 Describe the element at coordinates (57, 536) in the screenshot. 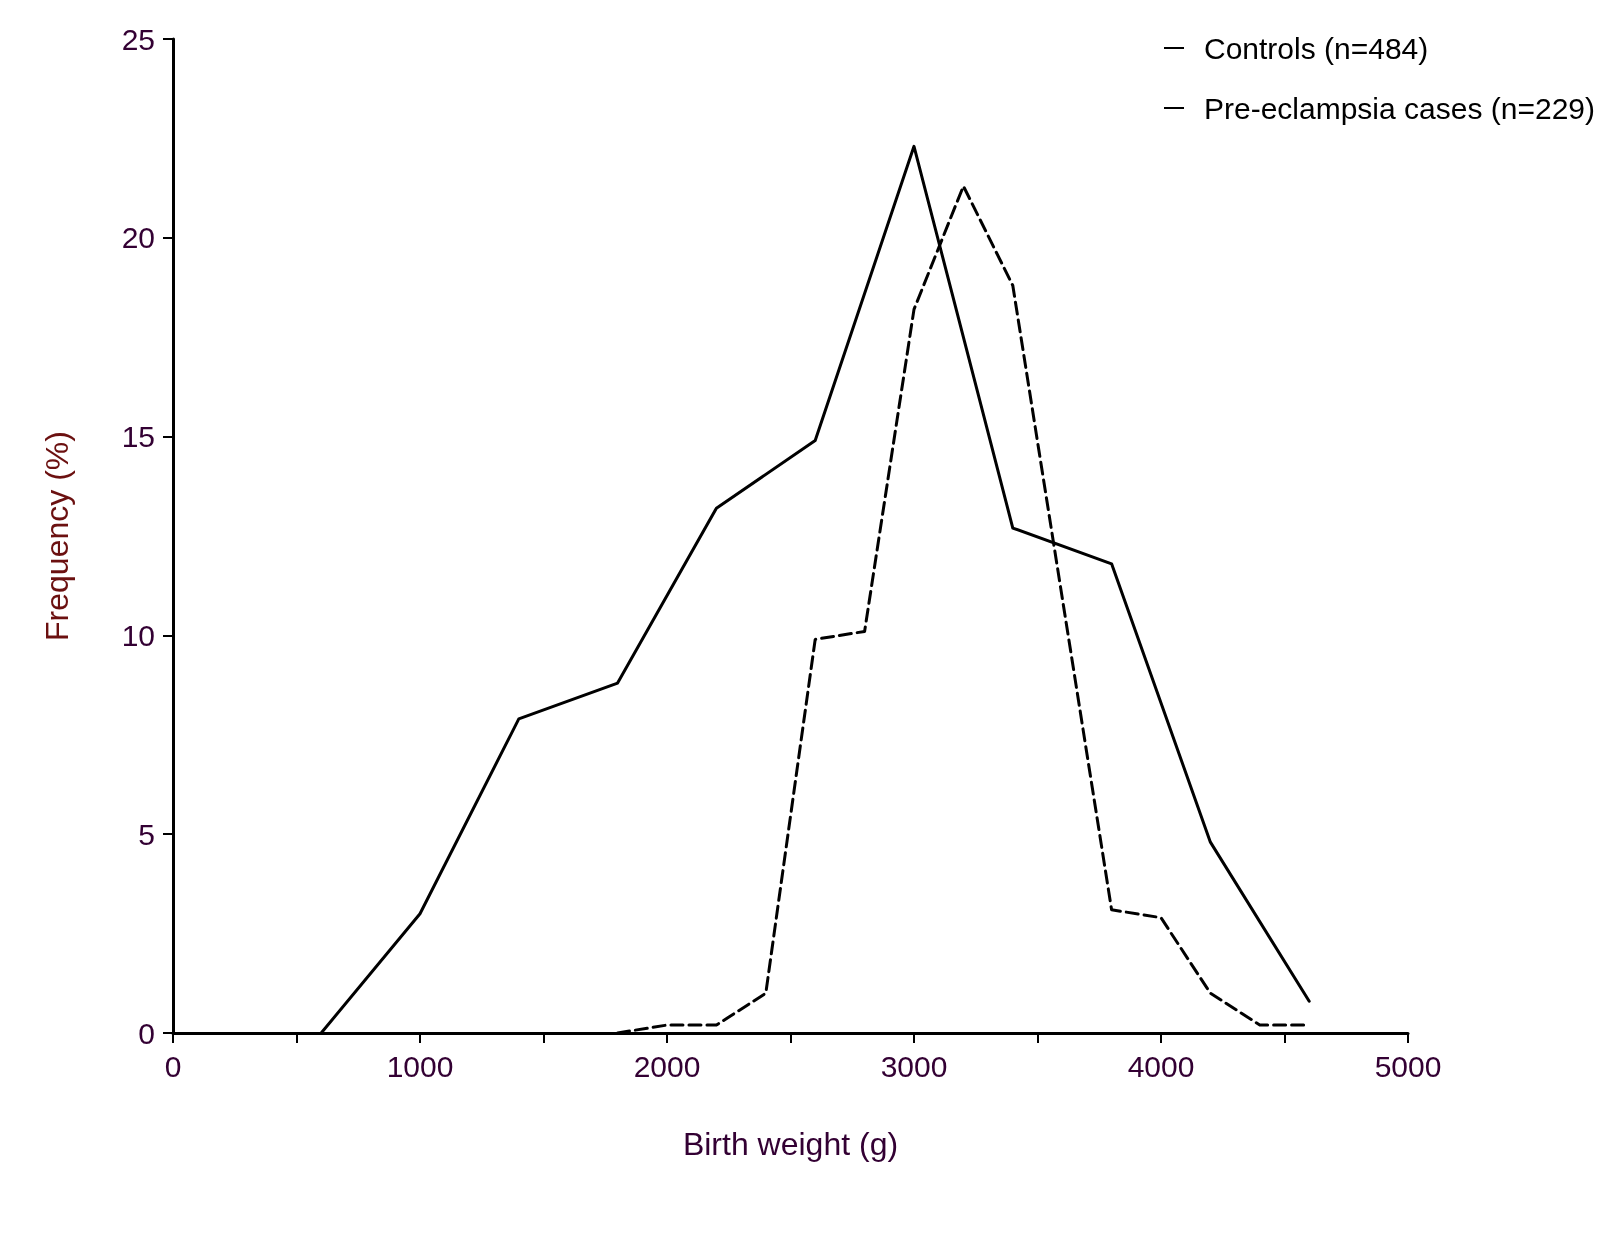

I see `y-axis-title: Frequency (%)` at that location.